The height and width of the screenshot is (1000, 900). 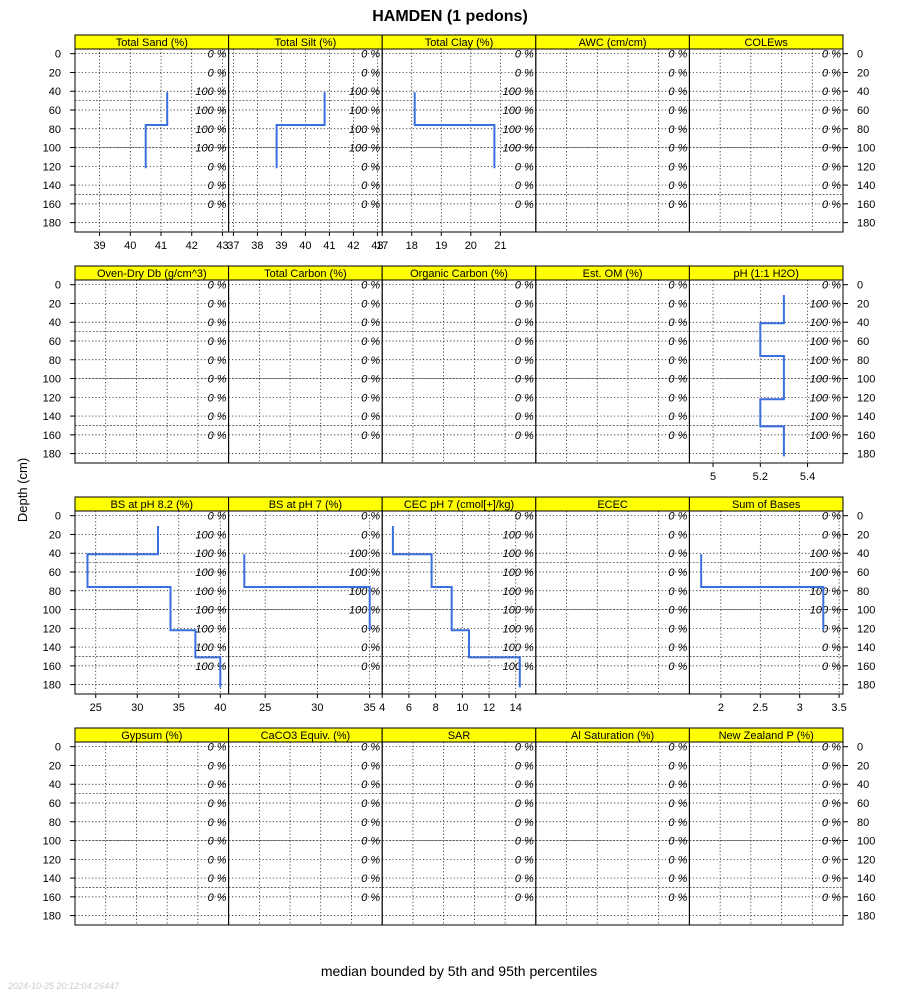 I want to click on panel-title: ECEC, so click(x=612, y=505).